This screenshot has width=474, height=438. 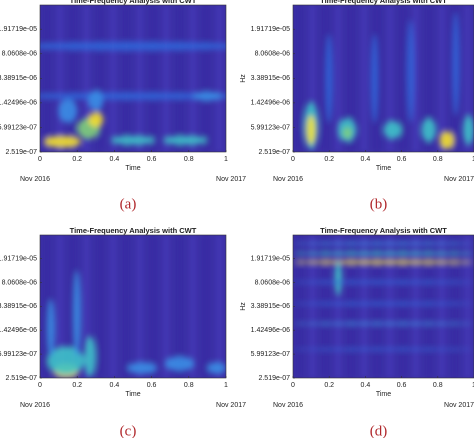 I want to click on y-axis-label: Hz, so click(x=243, y=306).